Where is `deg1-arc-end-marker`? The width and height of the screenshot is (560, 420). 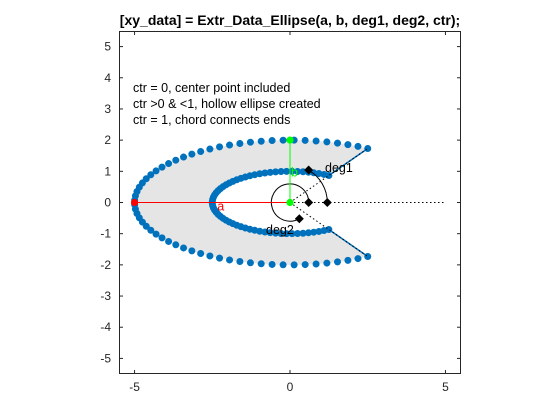
deg1-arc-end-marker is located at coordinates (309, 170).